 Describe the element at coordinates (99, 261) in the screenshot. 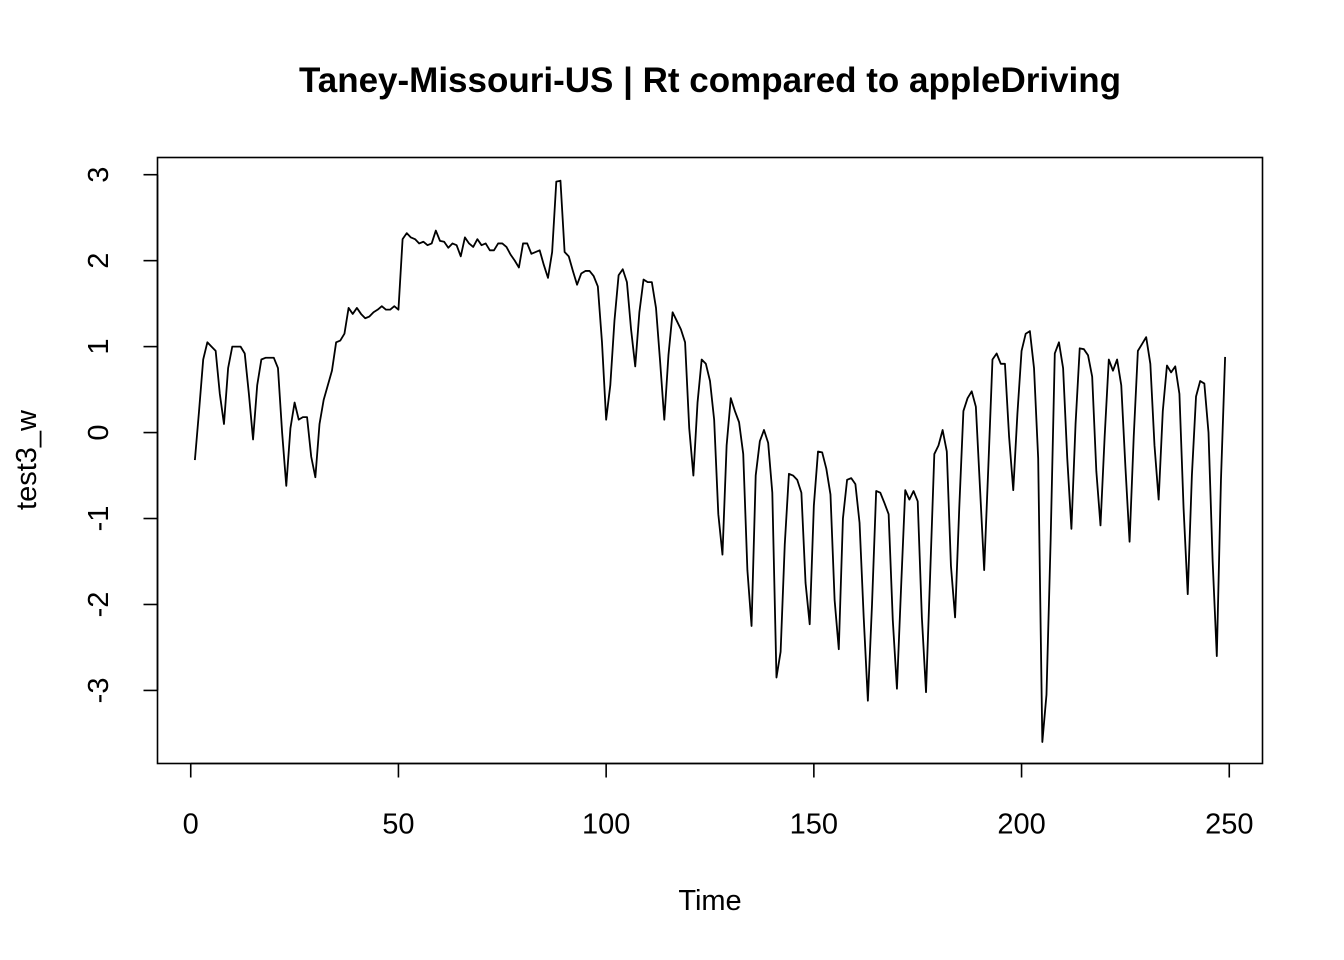

I see `y-tick-label: 2` at that location.